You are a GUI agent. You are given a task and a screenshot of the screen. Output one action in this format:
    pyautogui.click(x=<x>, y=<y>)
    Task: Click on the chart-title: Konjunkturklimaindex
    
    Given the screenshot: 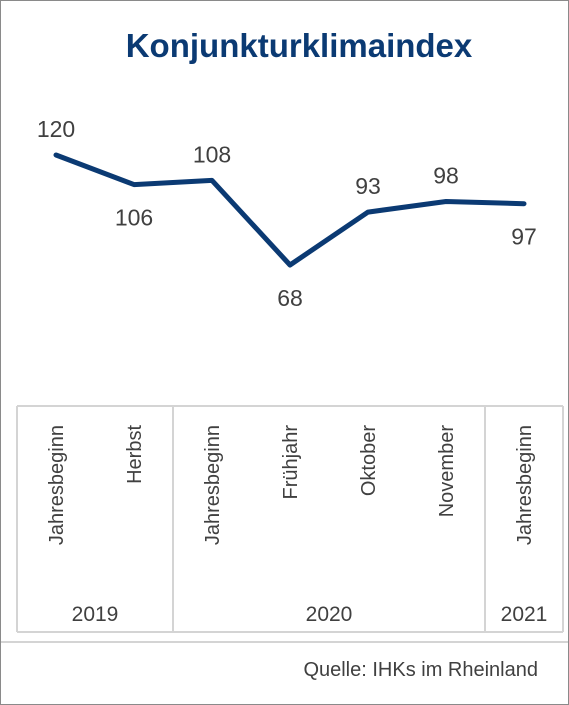 What is the action you would take?
    pyautogui.click(x=299, y=45)
    